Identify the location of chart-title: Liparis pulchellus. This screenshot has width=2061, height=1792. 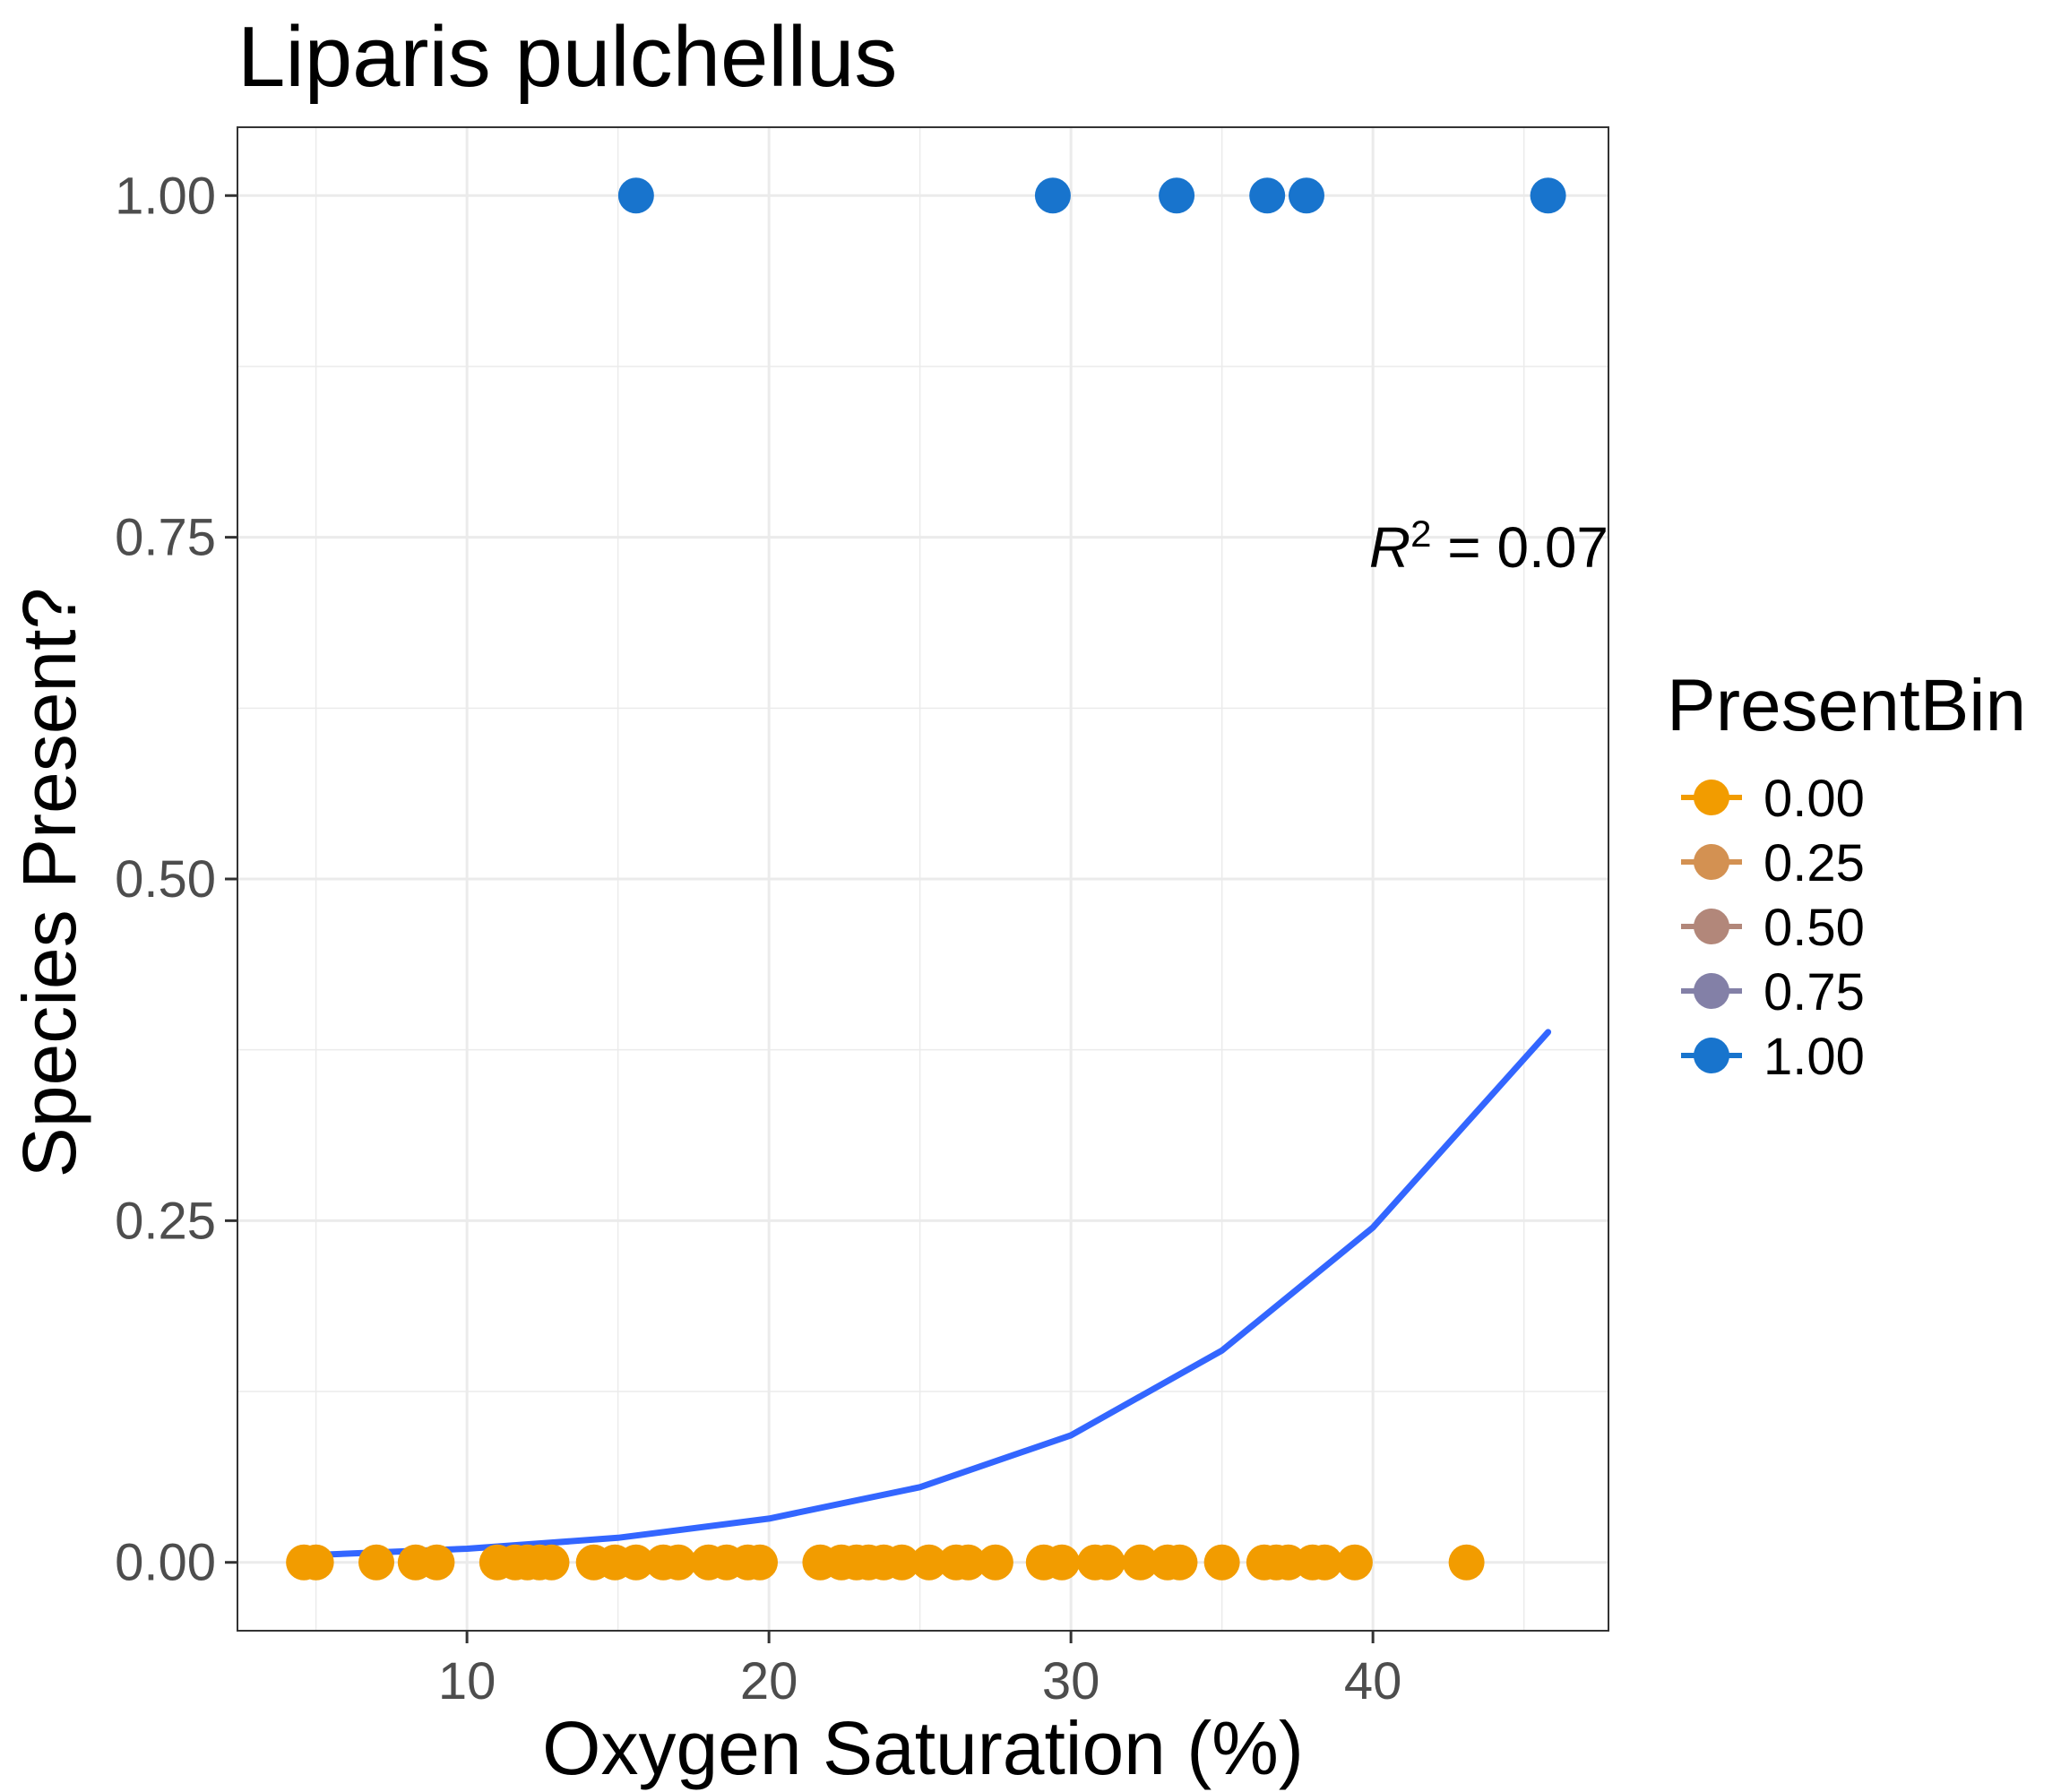
(567, 57).